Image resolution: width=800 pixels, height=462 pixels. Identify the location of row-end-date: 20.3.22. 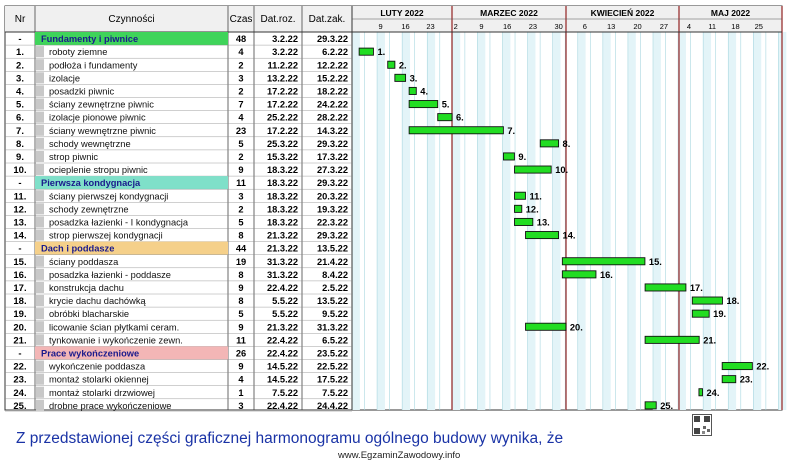
(332, 196).